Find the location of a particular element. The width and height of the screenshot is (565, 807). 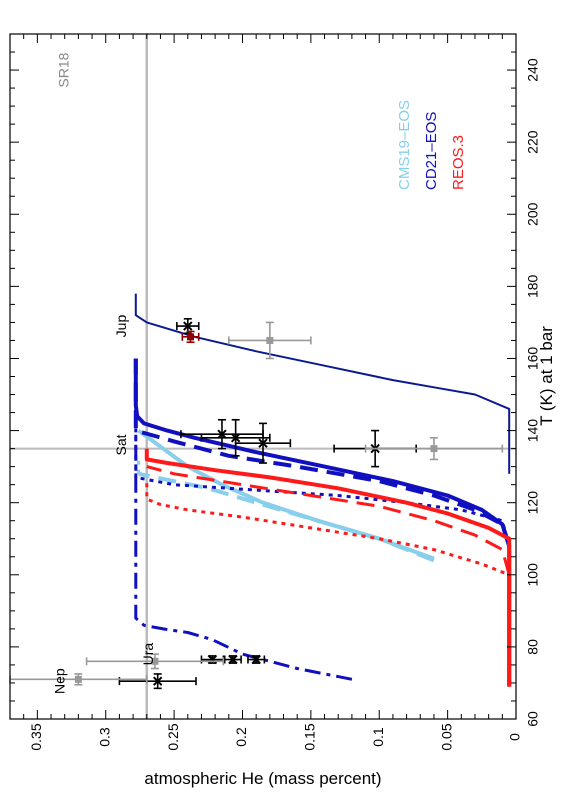

x-tick-label: 140 is located at coordinates (533, 431).